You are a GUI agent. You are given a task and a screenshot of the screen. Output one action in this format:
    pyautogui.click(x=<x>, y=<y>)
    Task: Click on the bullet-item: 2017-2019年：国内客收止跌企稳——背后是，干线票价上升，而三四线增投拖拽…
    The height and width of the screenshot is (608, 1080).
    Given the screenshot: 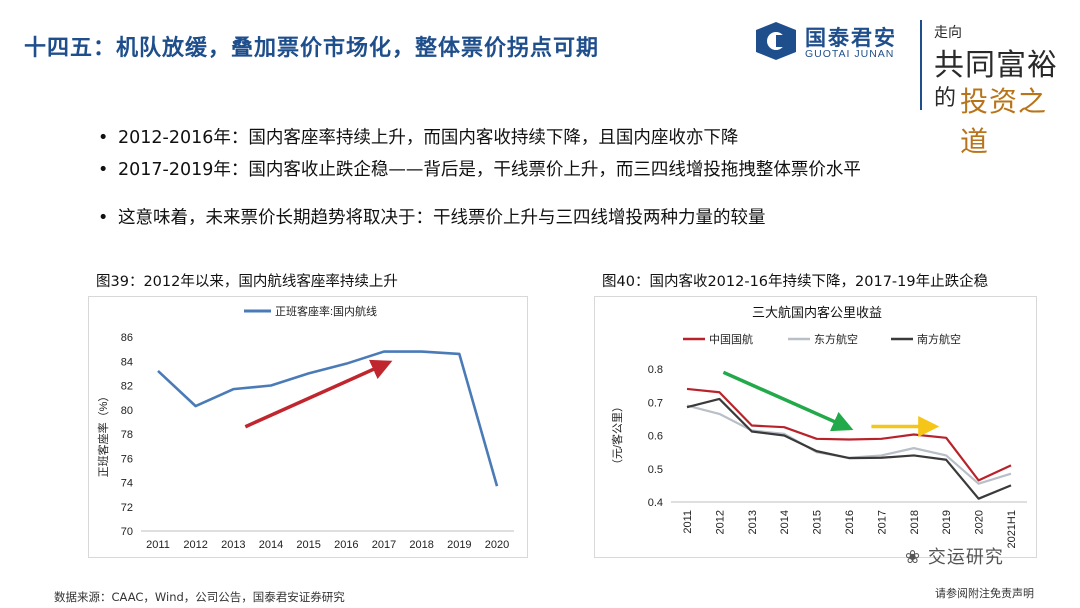 What is the action you would take?
    pyautogui.click(x=566, y=170)
    